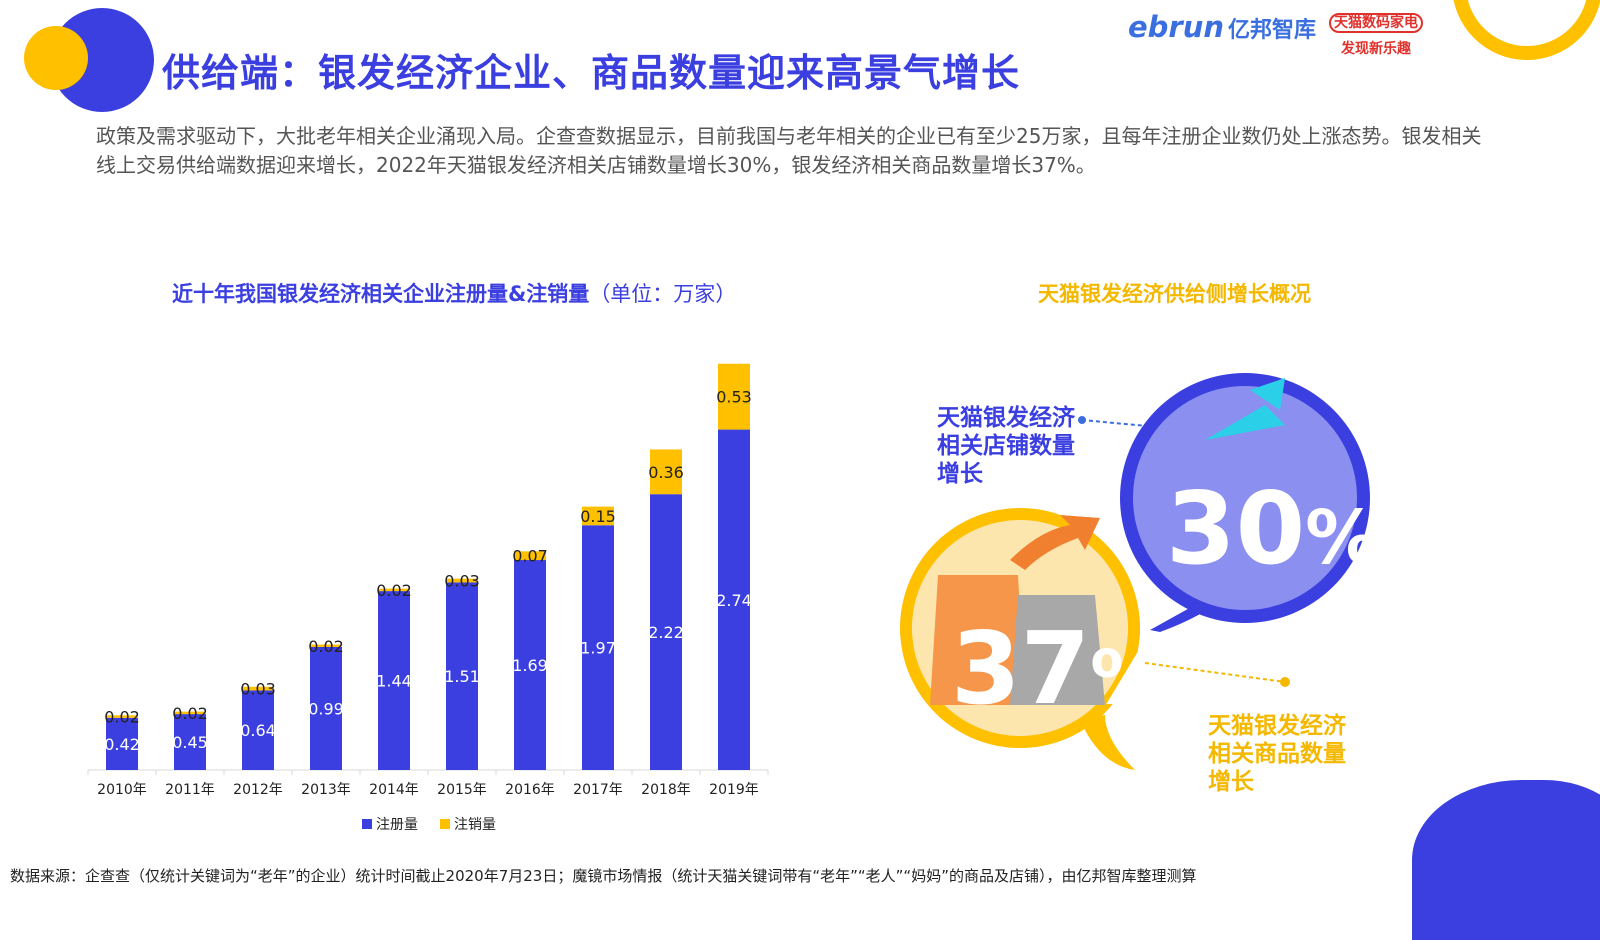 The width and height of the screenshot is (1600, 940). I want to click on data-label: 1.69, so click(530, 665).